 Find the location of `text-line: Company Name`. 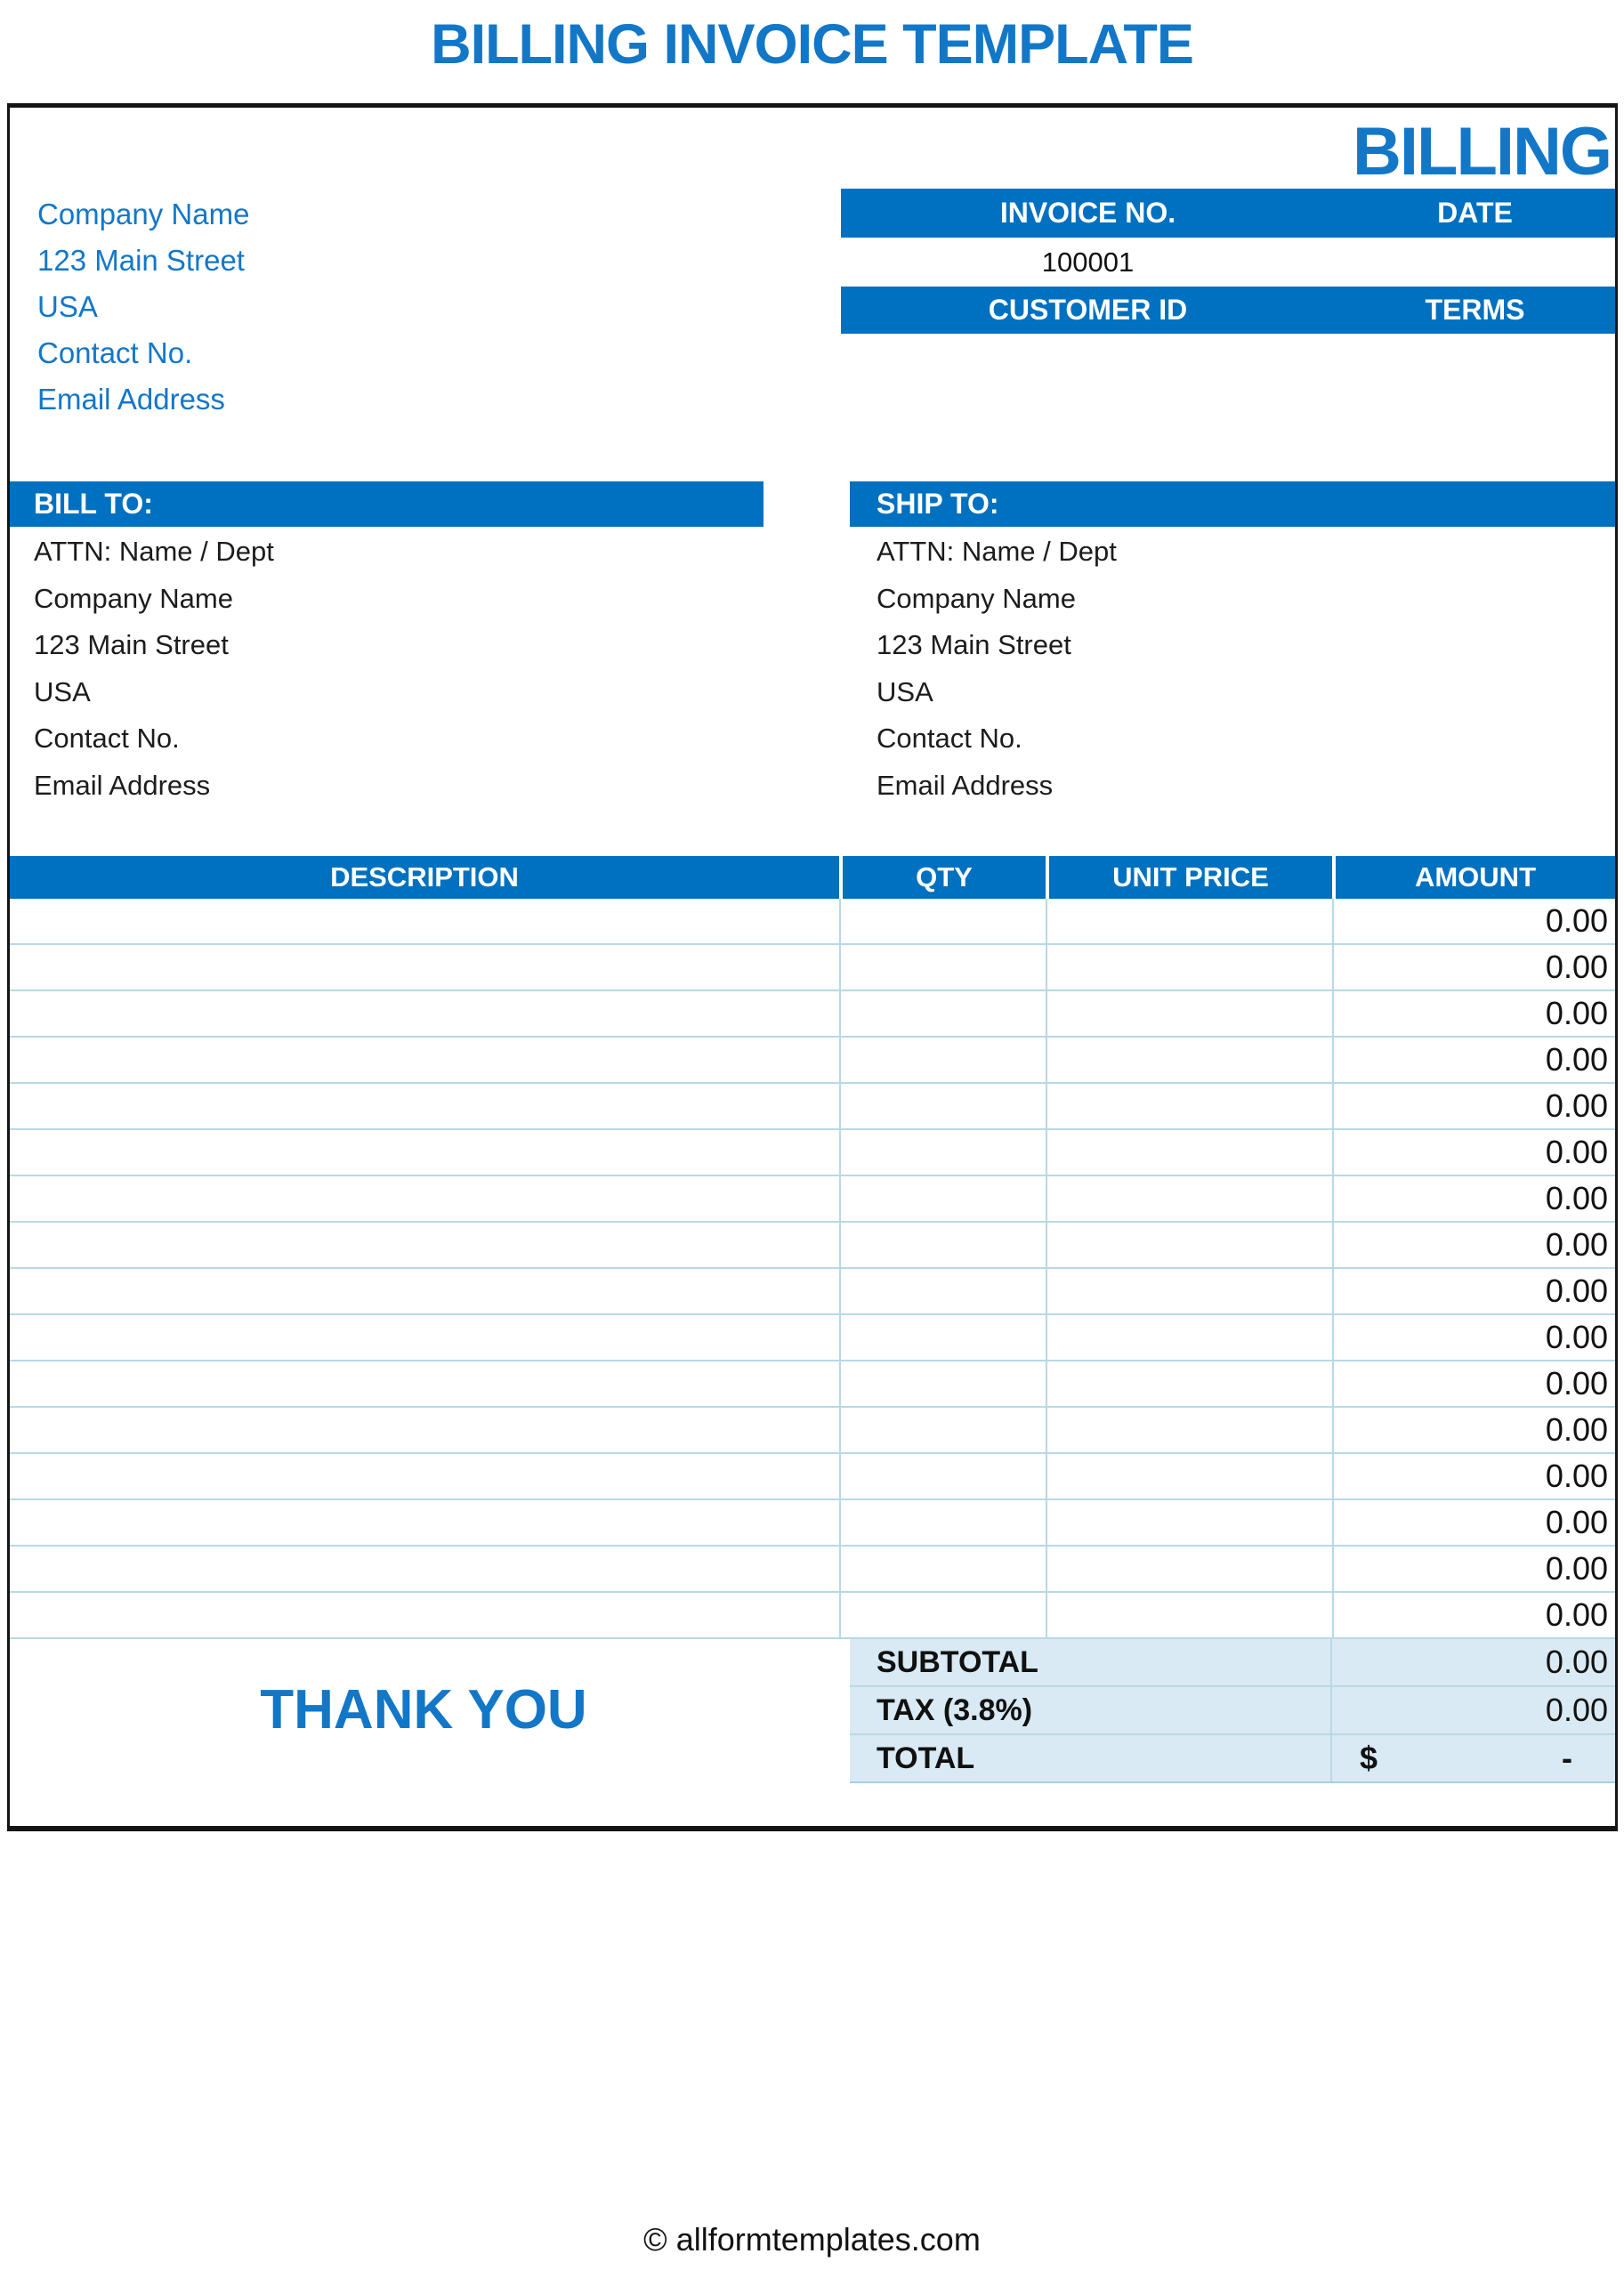

text-line: Company Name is located at coordinates (143, 214).